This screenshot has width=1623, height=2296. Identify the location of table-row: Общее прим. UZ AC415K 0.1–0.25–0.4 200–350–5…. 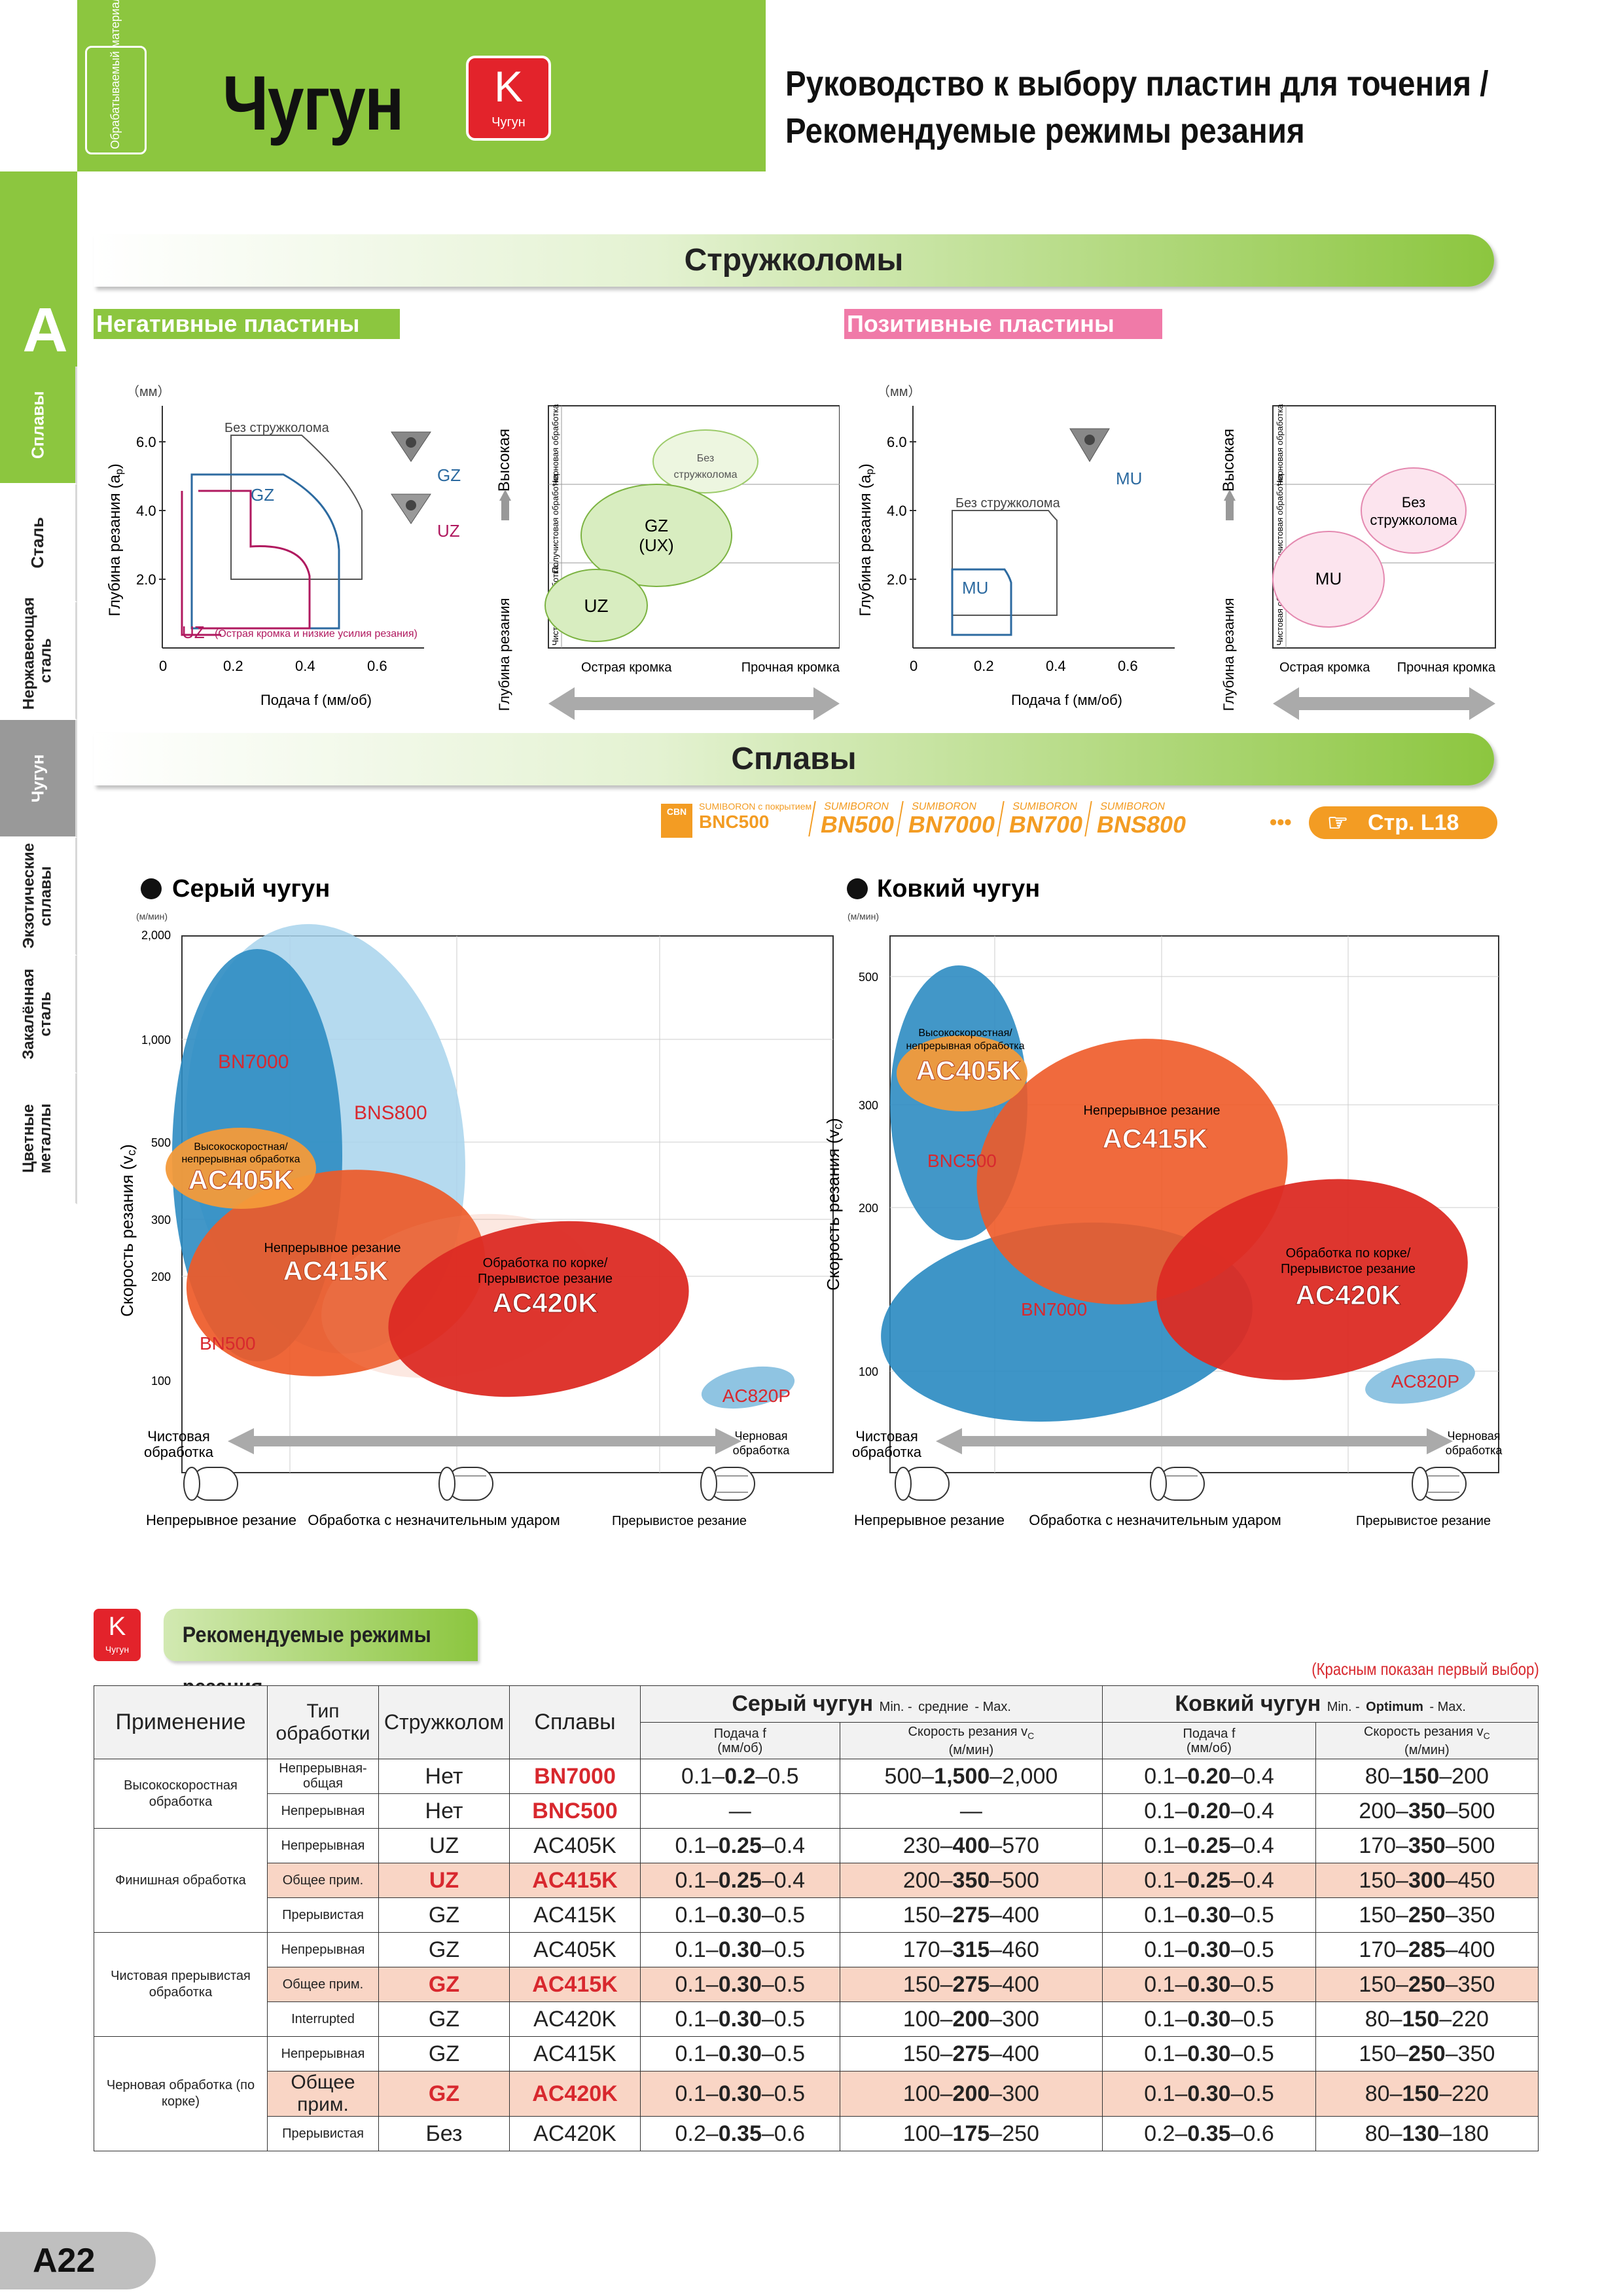
(816, 1881).